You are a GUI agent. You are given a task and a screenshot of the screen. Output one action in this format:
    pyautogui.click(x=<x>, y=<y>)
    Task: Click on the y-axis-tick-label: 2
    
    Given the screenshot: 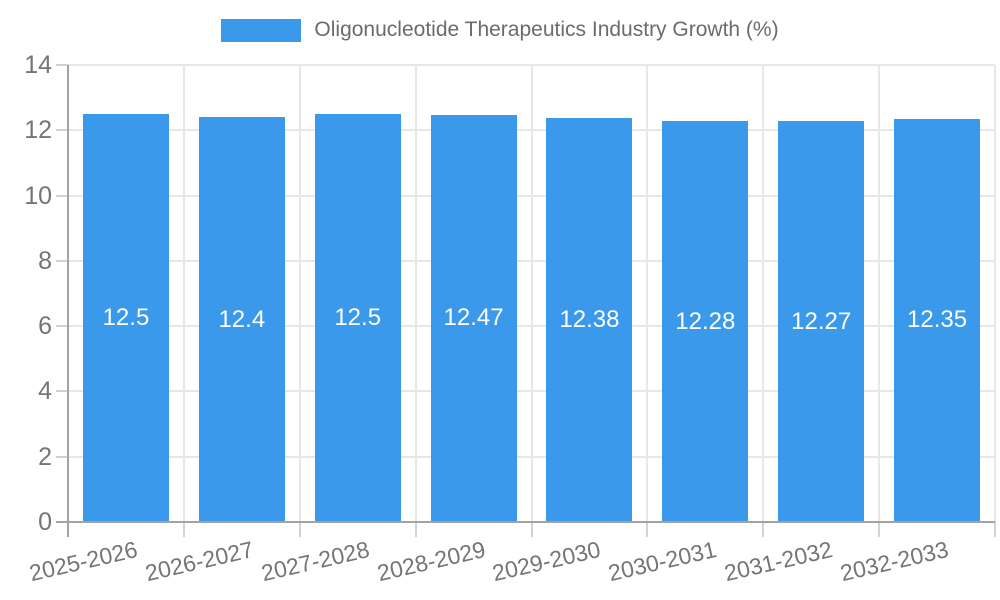 What is the action you would take?
    pyautogui.click(x=45, y=456)
    